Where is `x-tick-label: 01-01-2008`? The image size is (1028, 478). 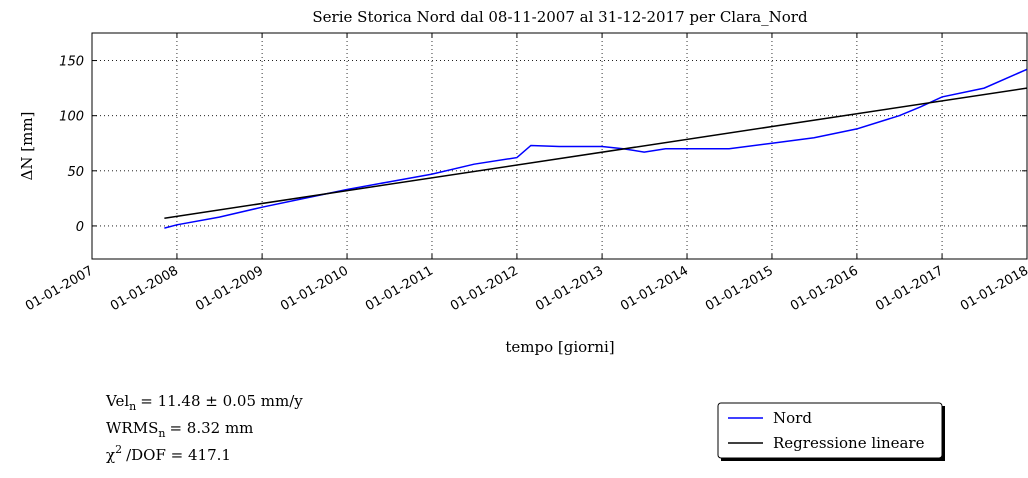 x-tick-label: 01-01-2008 is located at coordinates (144, 288).